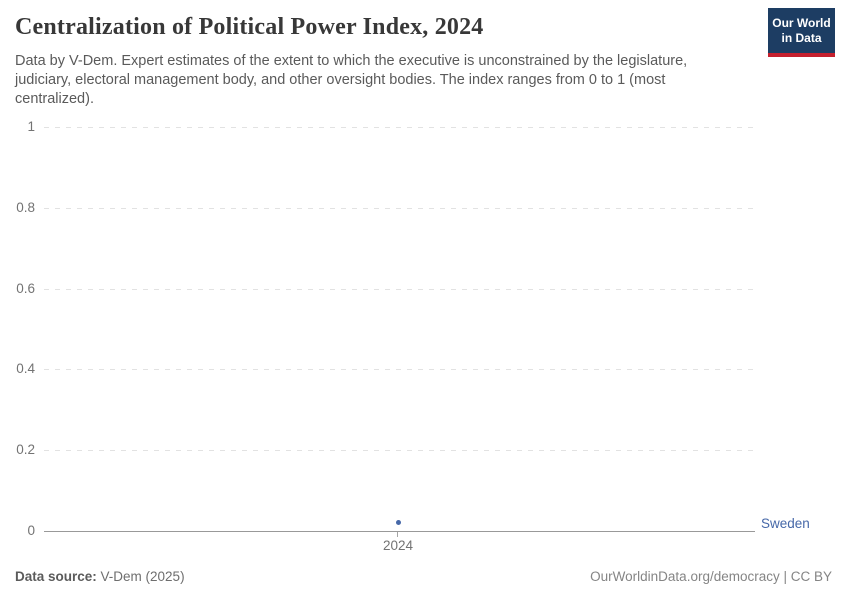  What do you see at coordinates (25, 450) in the screenshot?
I see `y-axis-tick-label: 0.2` at bounding box center [25, 450].